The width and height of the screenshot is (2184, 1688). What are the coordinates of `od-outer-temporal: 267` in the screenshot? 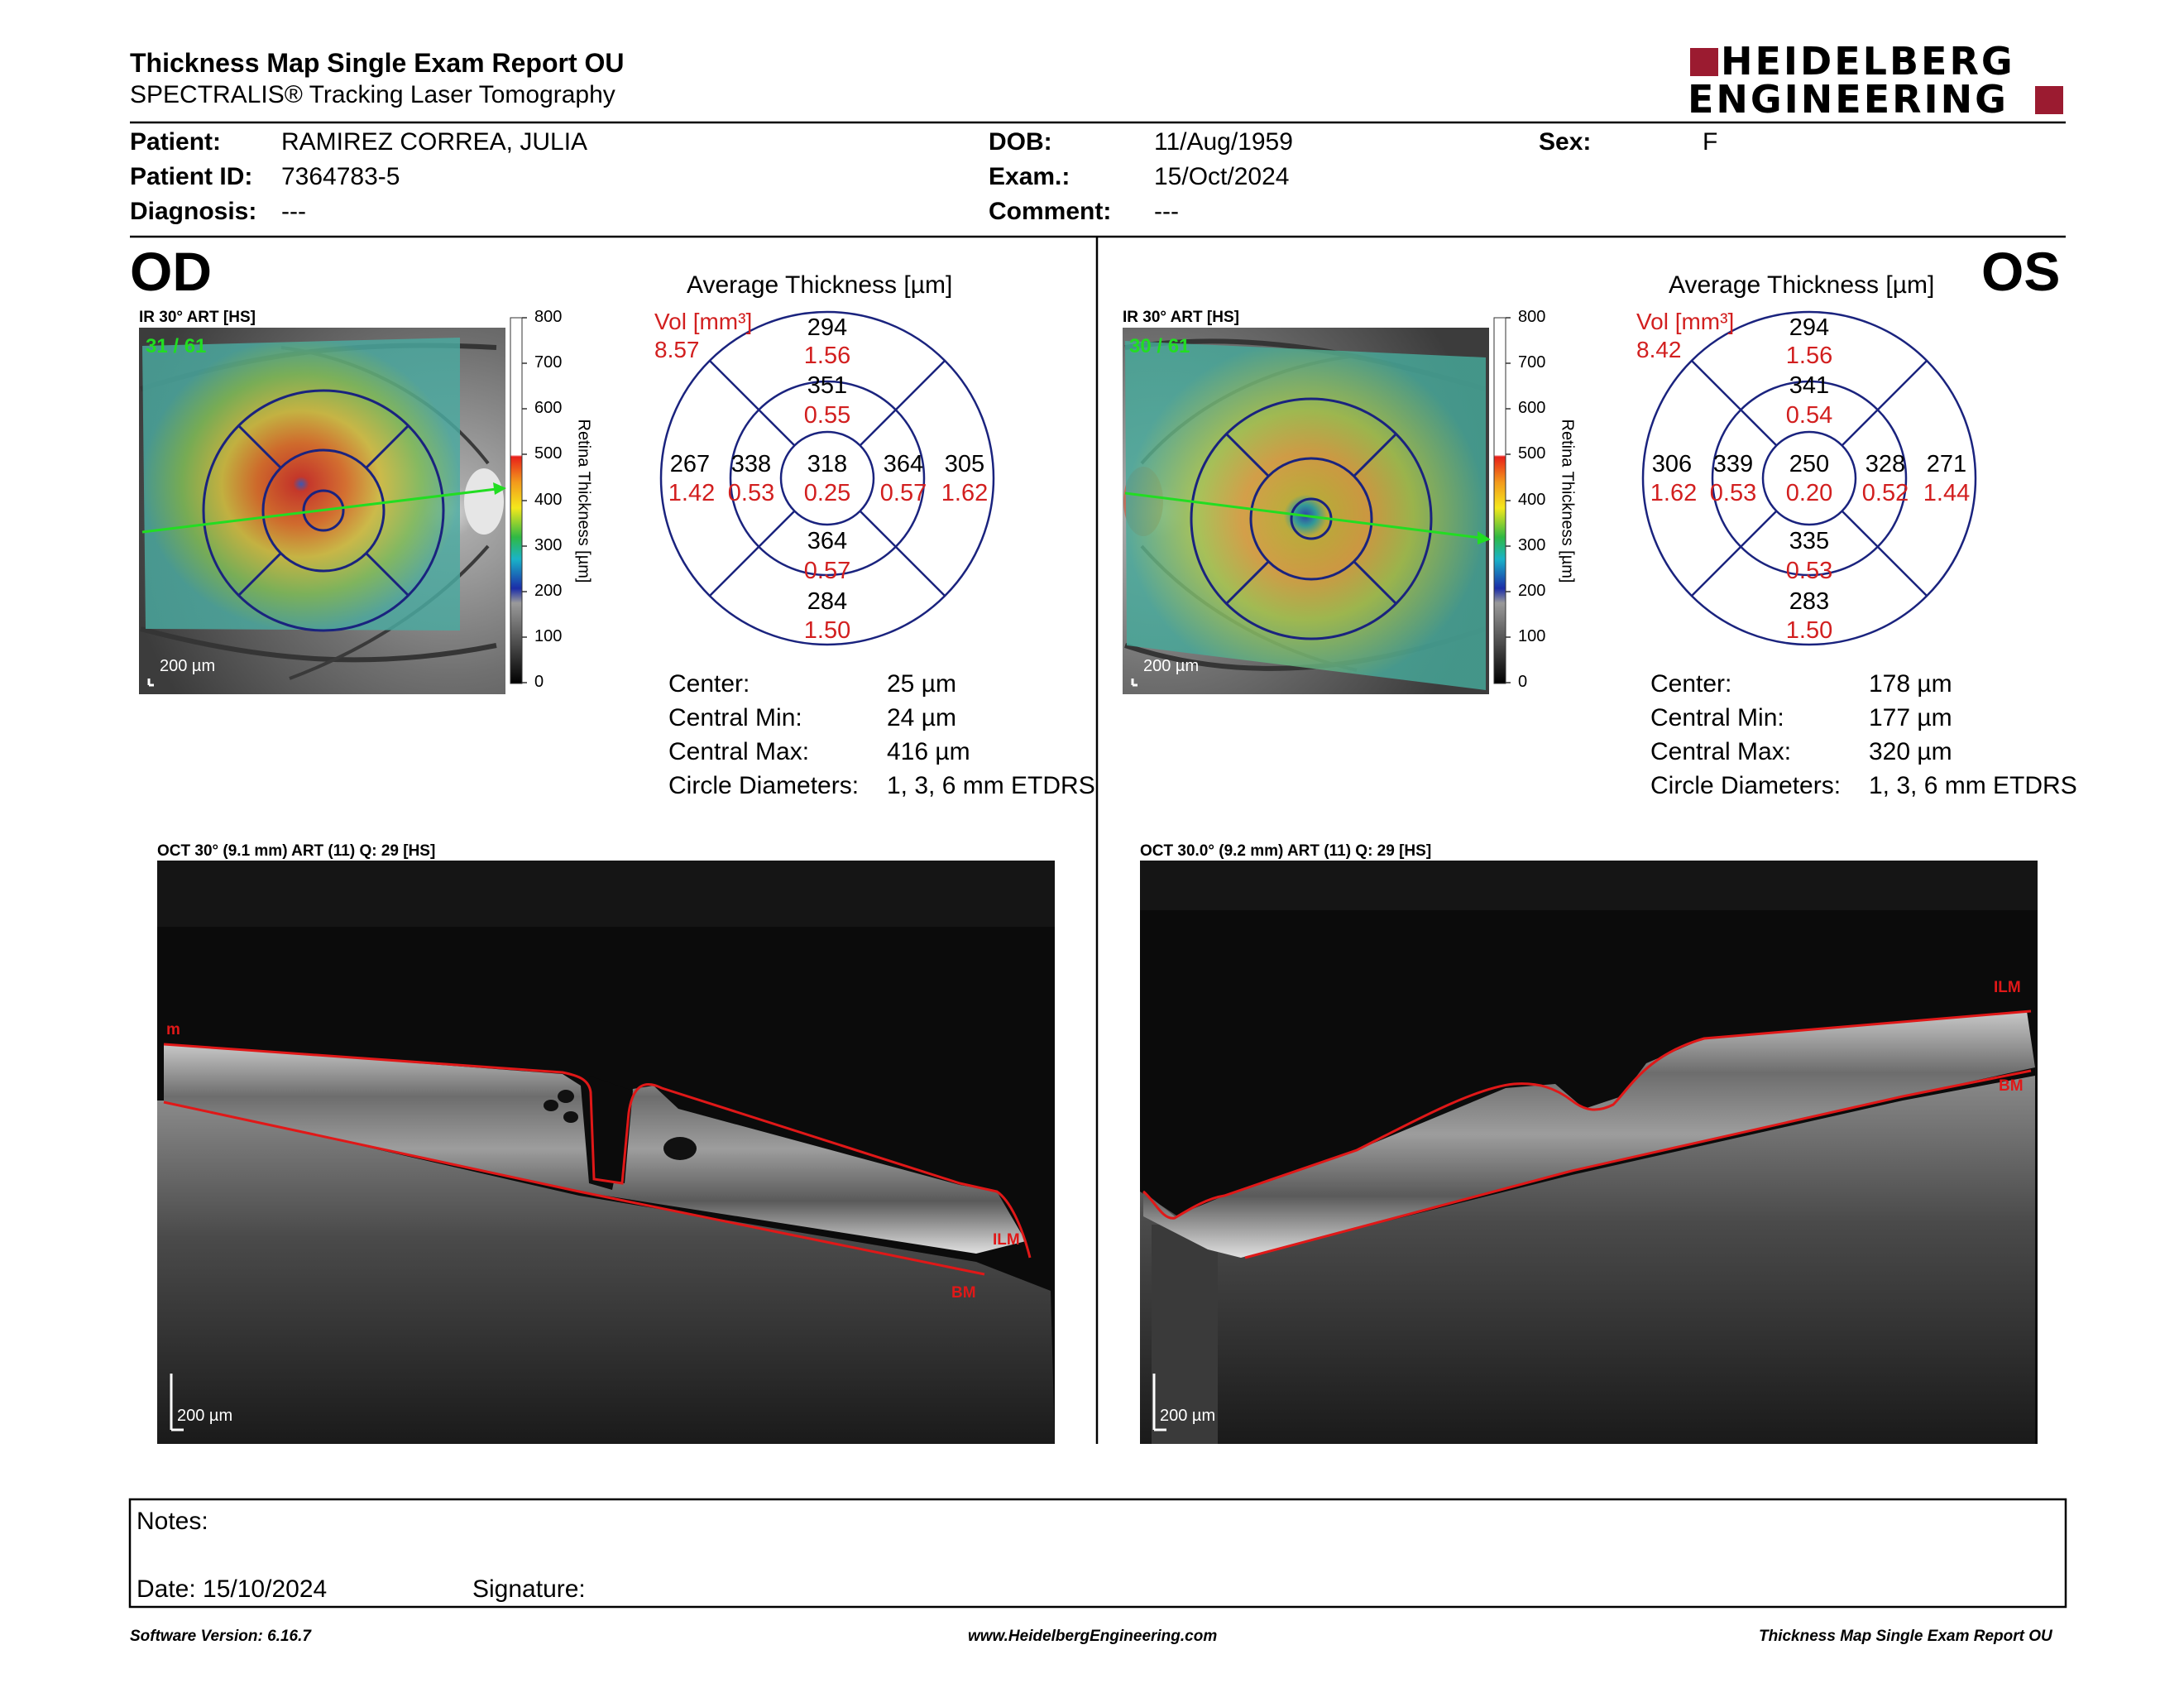 It's located at (690, 464).